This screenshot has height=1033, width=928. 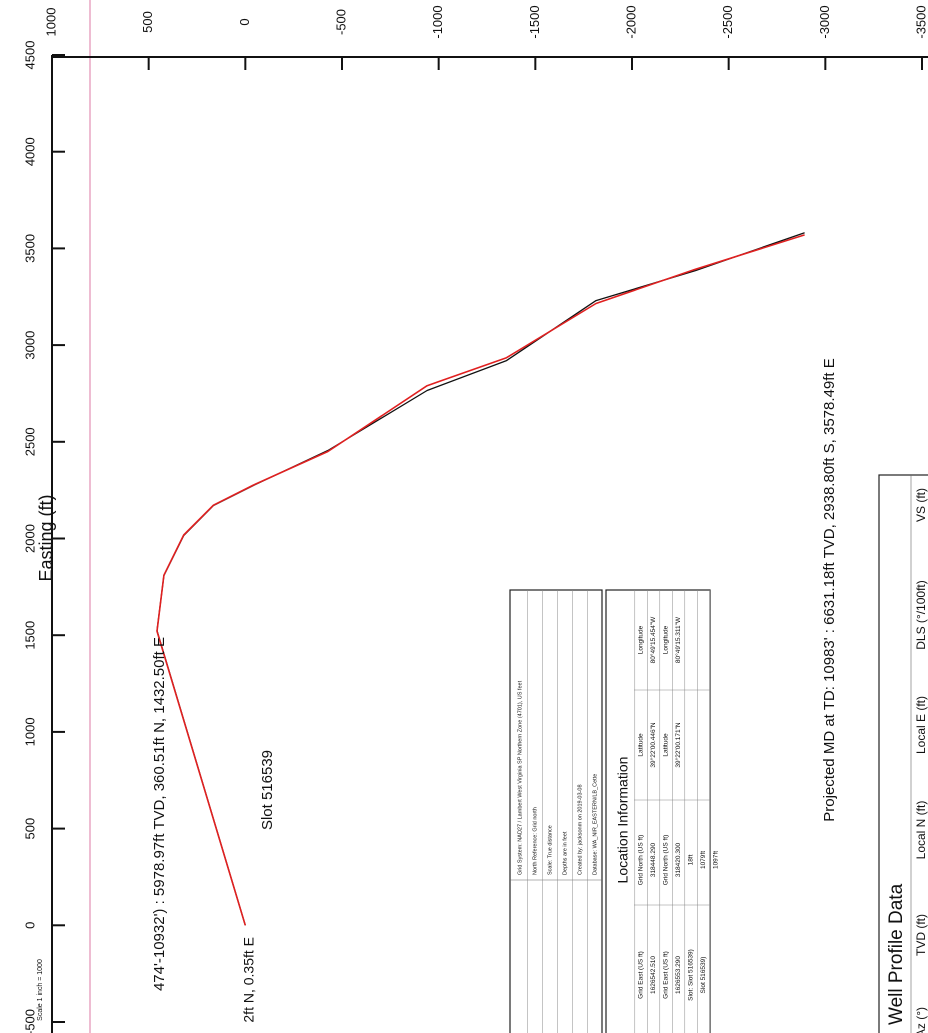 I want to click on table-cell: Slot 516539), so click(x=703, y=975).